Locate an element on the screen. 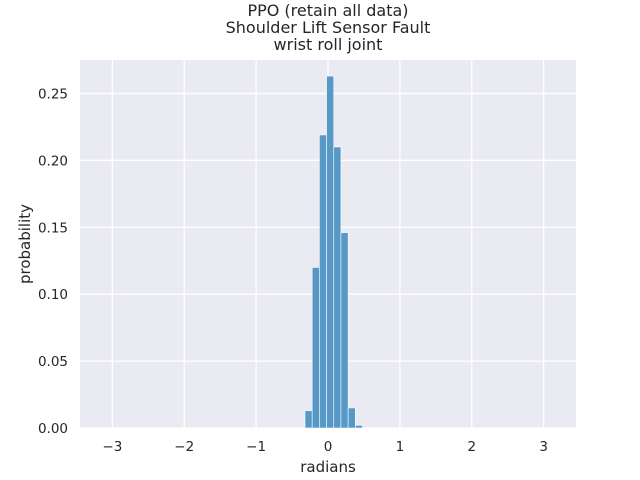 Image resolution: width=640 pixels, height=480 pixels. y-axis-label: probability is located at coordinates (25, 244).